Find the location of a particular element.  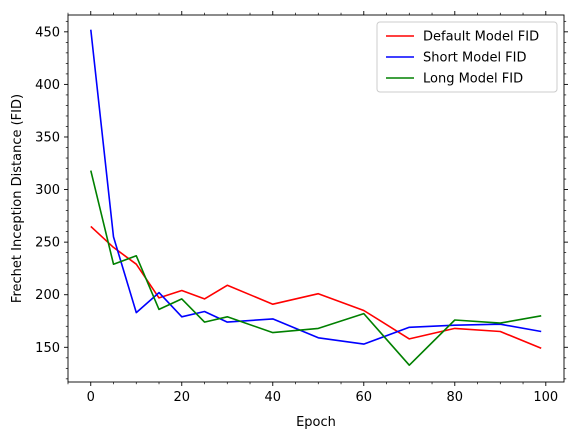

x-tick-label: 40 is located at coordinates (272, 397).